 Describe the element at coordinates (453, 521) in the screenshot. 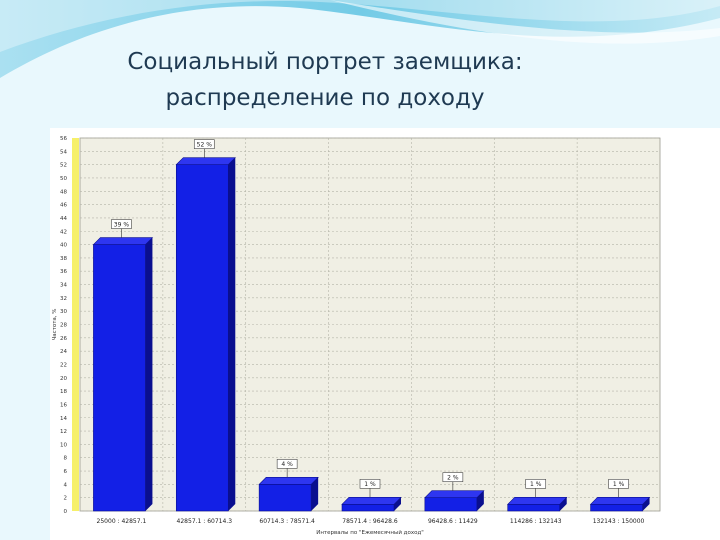

I see `x-category-label: 96428.6 : 11429` at that location.